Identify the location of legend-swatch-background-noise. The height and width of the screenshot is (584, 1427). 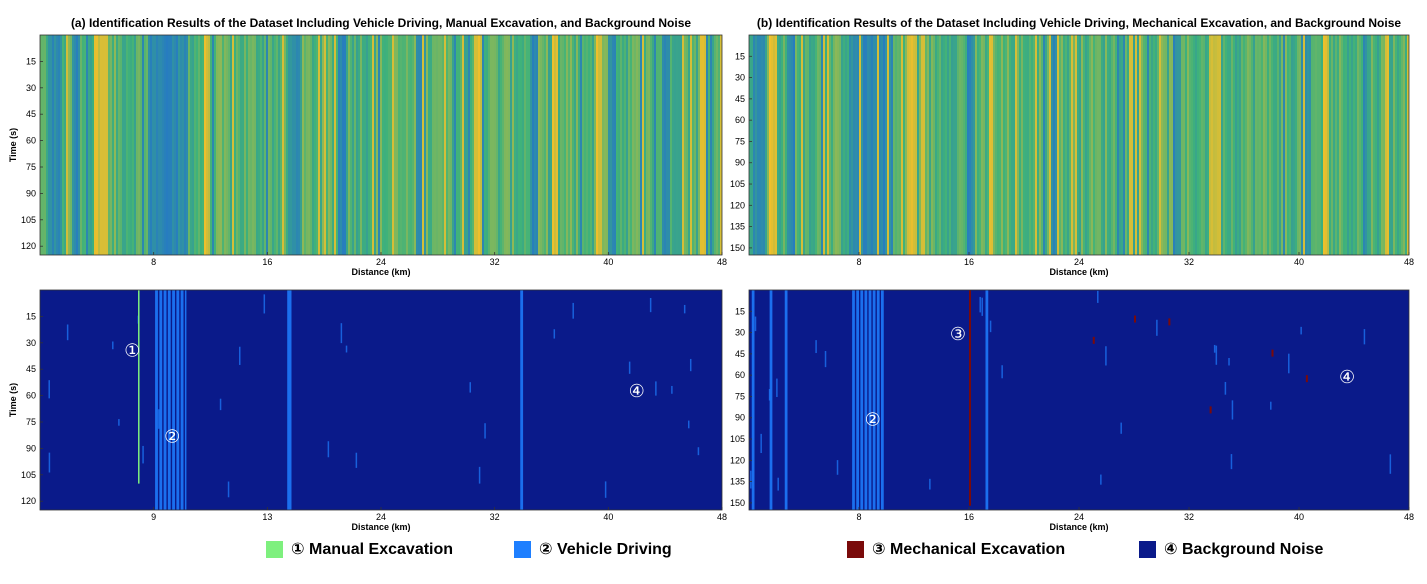
(1147, 549).